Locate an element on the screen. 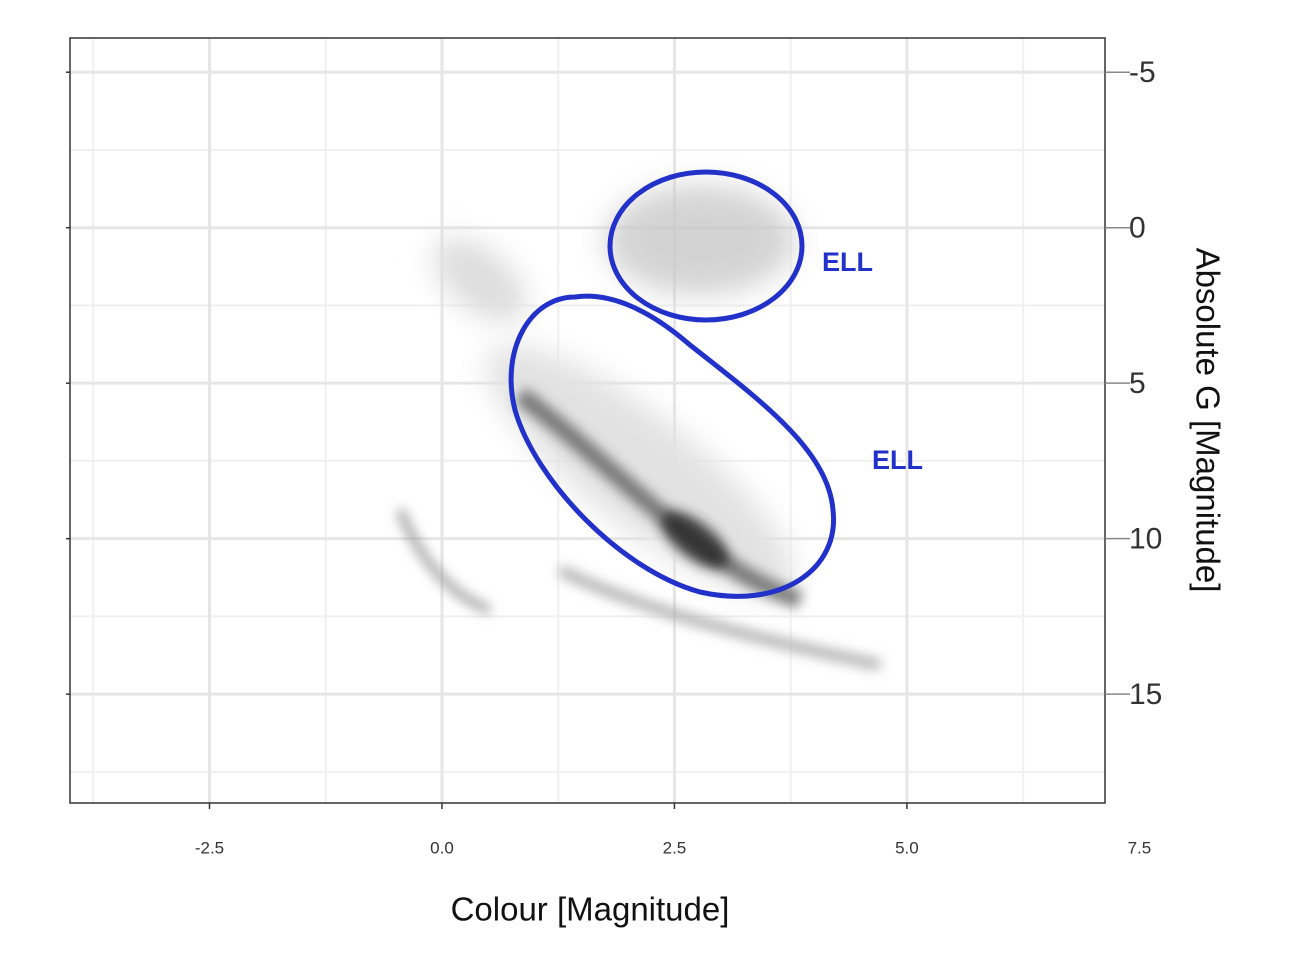 This screenshot has width=1308, height=972. x-axis-title: Colour [Magnitude] is located at coordinates (590, 909).